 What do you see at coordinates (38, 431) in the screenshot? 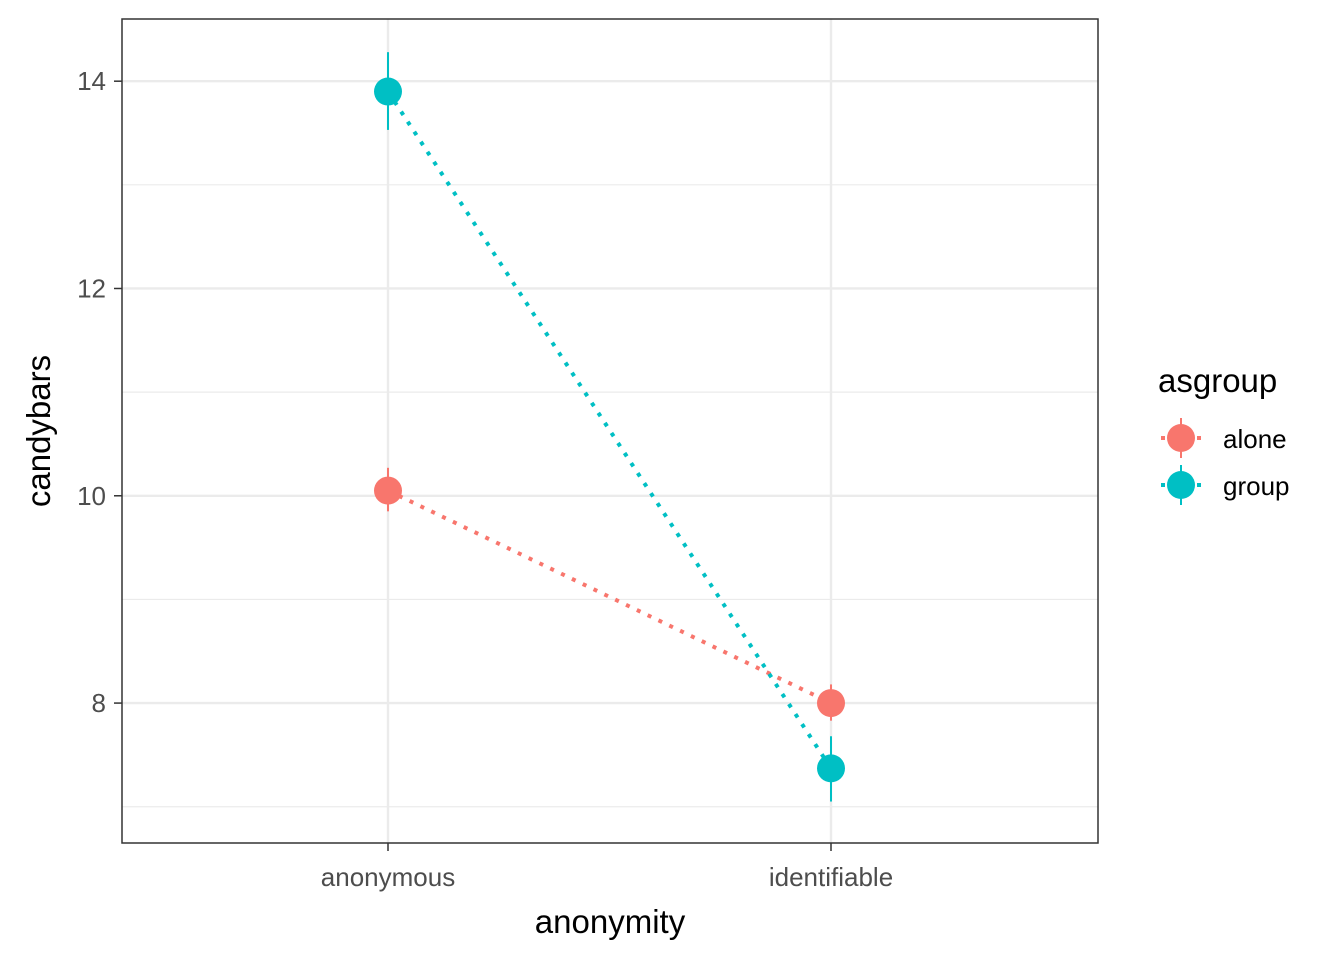
I see `y-axis-title: candybars` at bounding box center [38, 431].